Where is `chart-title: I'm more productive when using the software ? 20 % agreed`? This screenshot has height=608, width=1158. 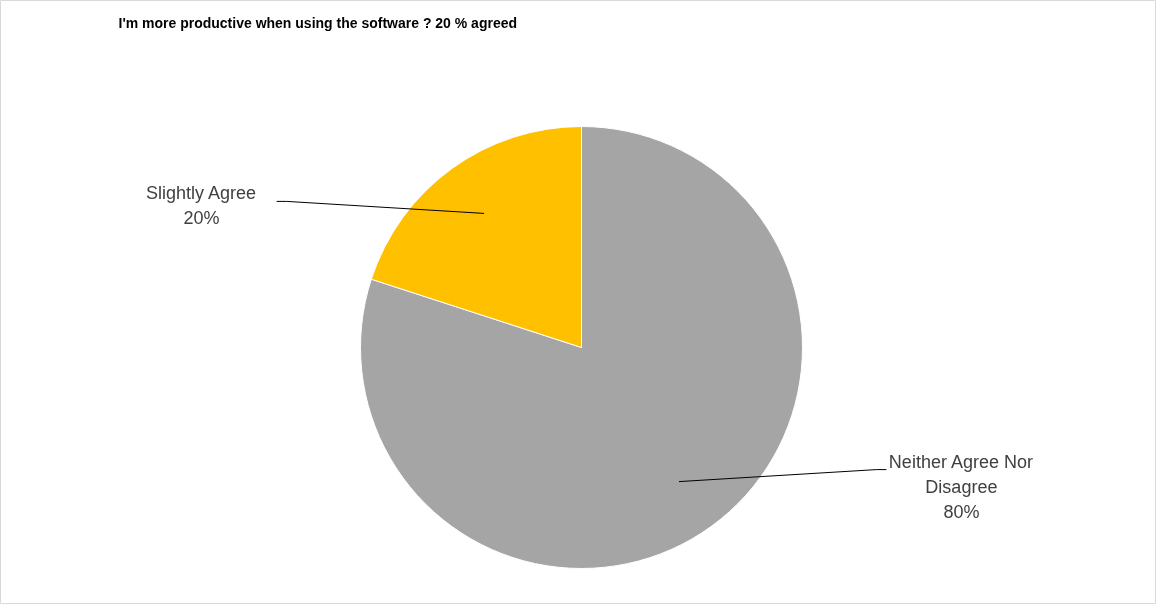
chart-title: I'm more productive when using the software ? 20 % agreed is located at coordinates (318, 22).